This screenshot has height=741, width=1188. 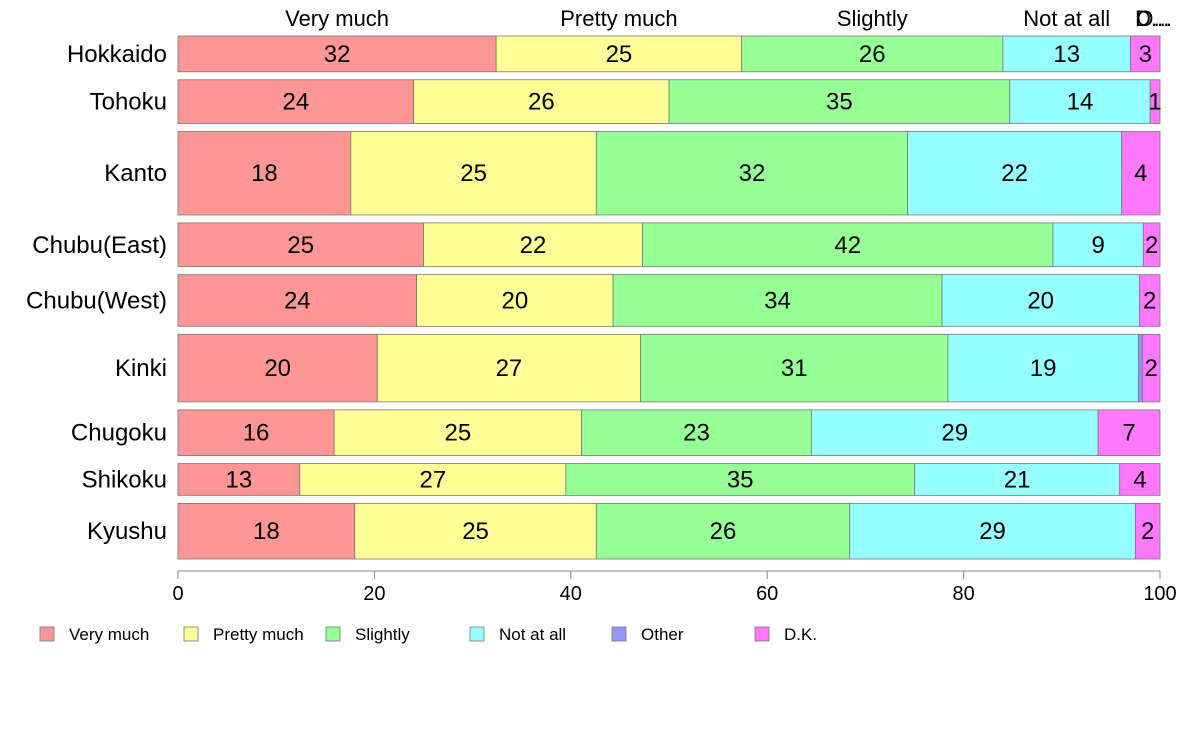 I want to click on top-label-3: Not at all, so click(x=1066, y=18).